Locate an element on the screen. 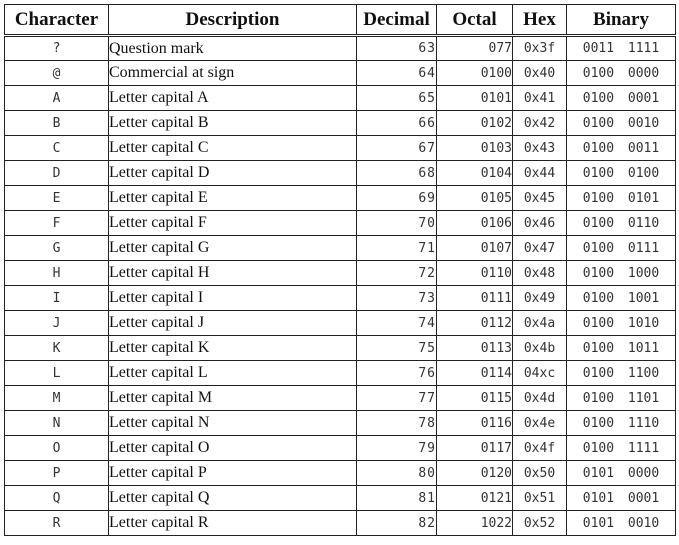 This screenshot has width=679, height=545. cell-description: Letter capital N is located at coordinates (232, 423).